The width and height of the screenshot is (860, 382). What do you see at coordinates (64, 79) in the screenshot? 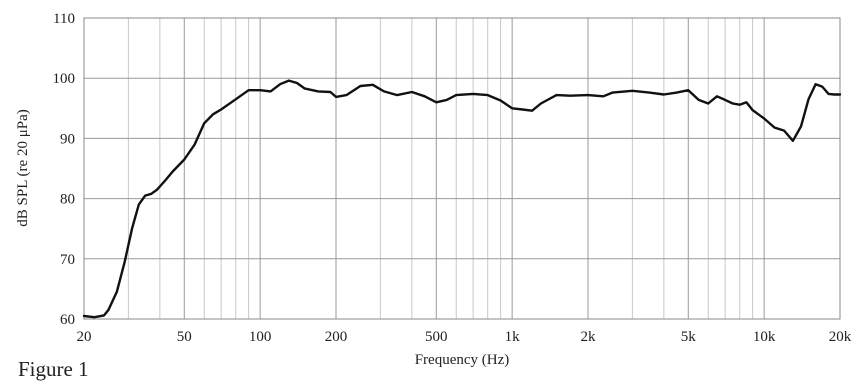
I see `y-tick-label: 100` at bounding box center [64, 79].